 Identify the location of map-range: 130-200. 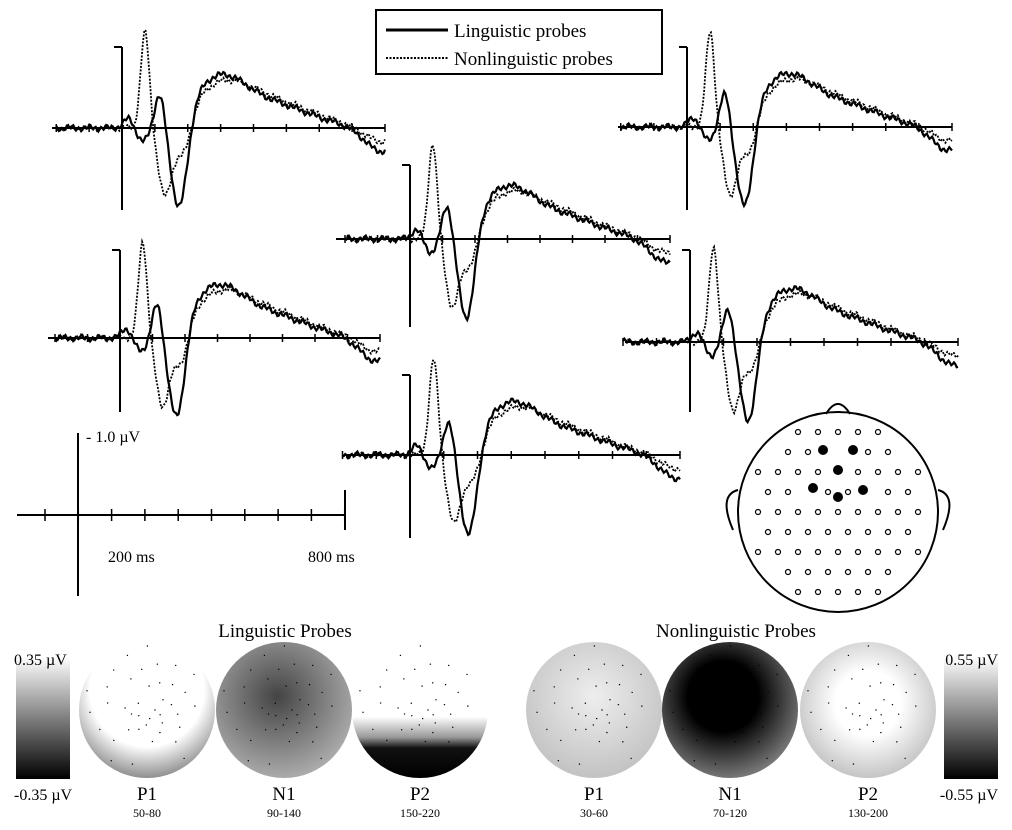
(868, 813).